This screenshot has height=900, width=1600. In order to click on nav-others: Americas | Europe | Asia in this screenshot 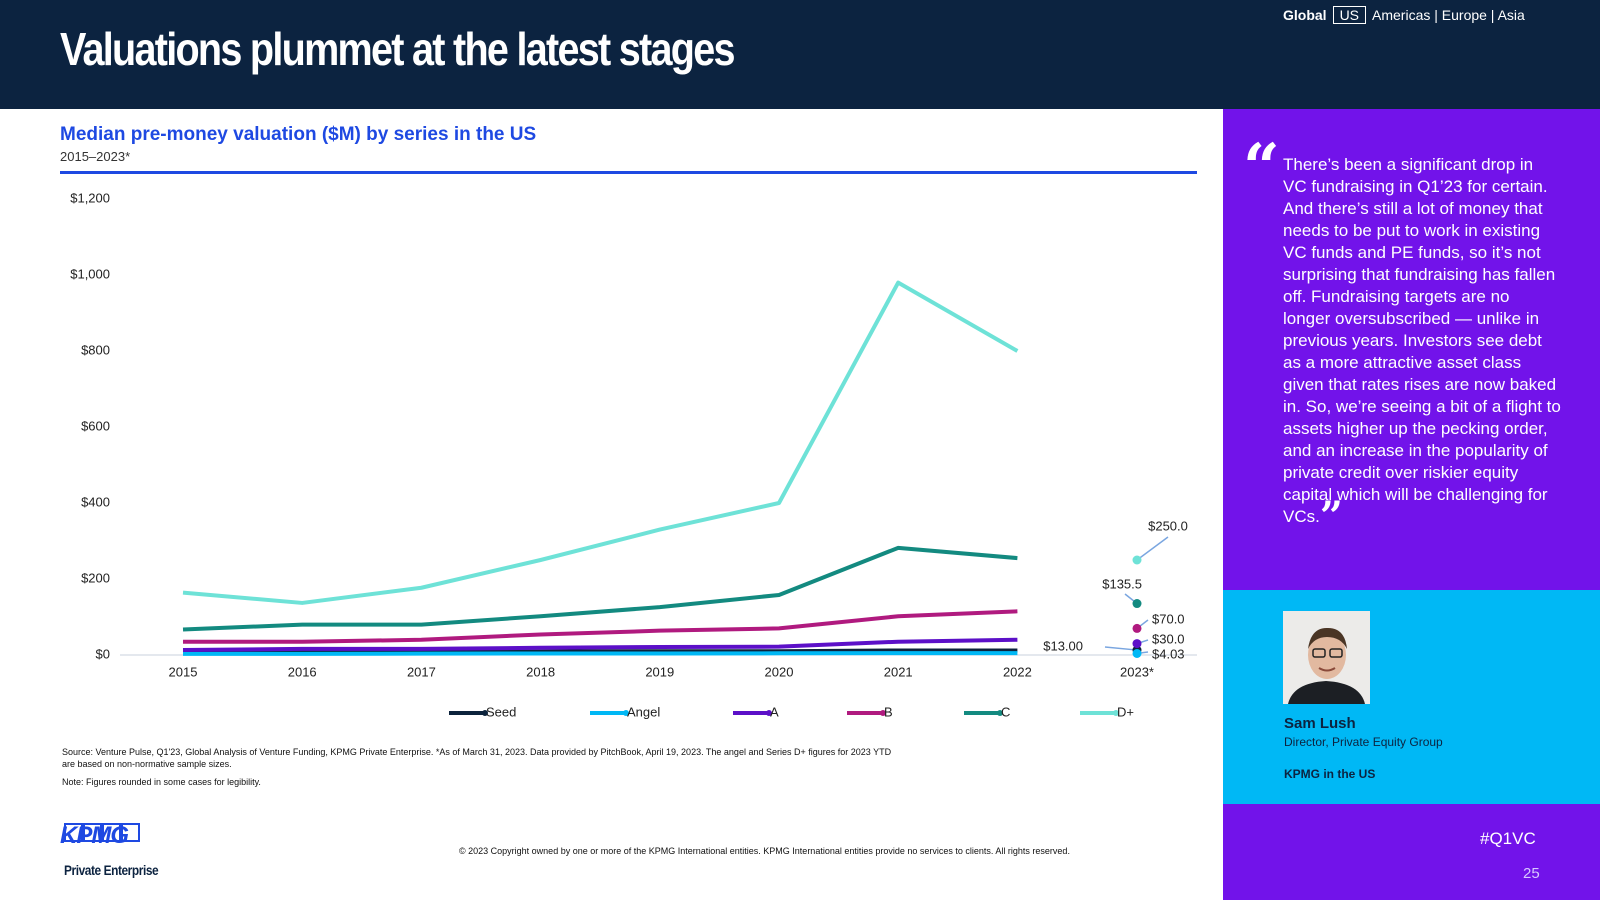, I will do `click(1448, 15)`.